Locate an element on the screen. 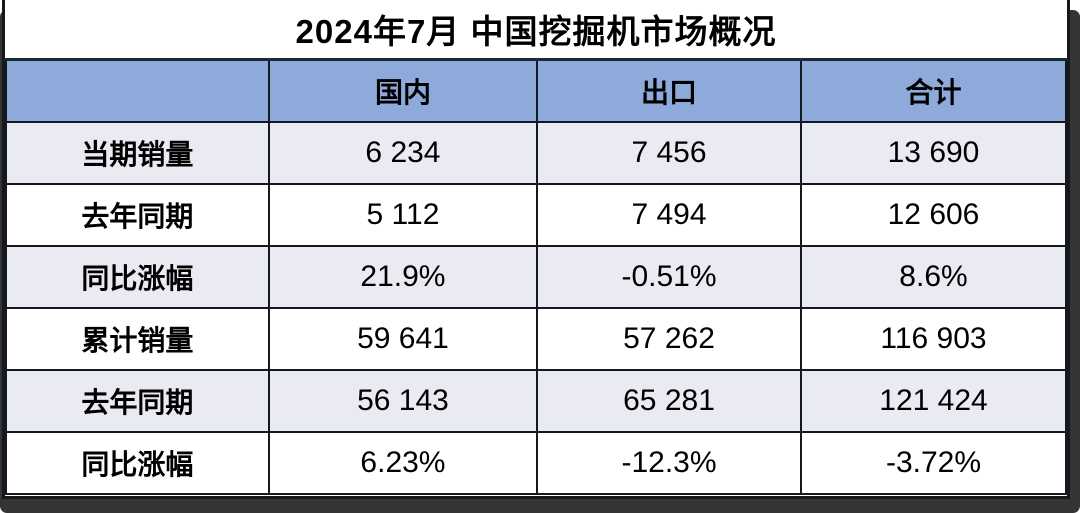  cell-export: 7 494 is located at coordinates (669, 215).